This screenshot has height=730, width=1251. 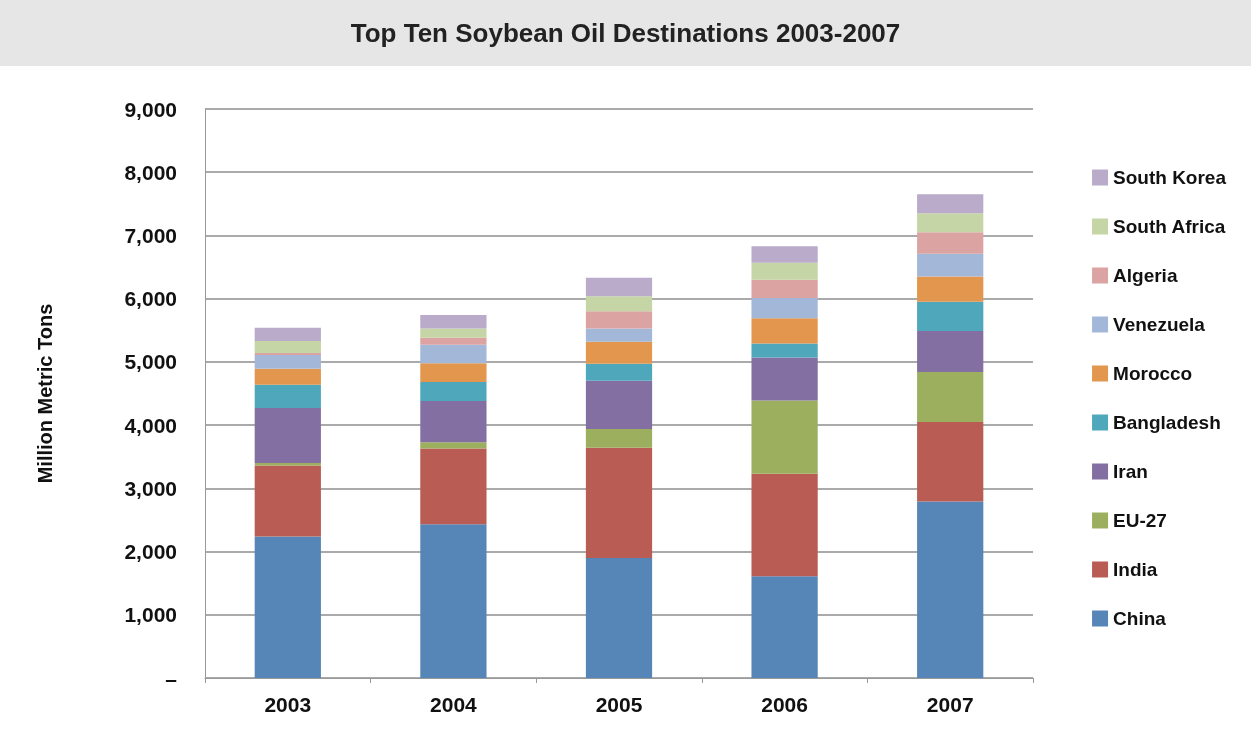 I want to click on legend-label: China, so click(x=1140, y=618).